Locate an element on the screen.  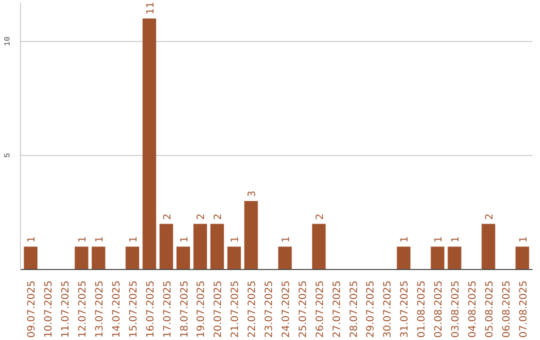
x-tick-label: 01.08.2025 is located at coordinates (422, 309).